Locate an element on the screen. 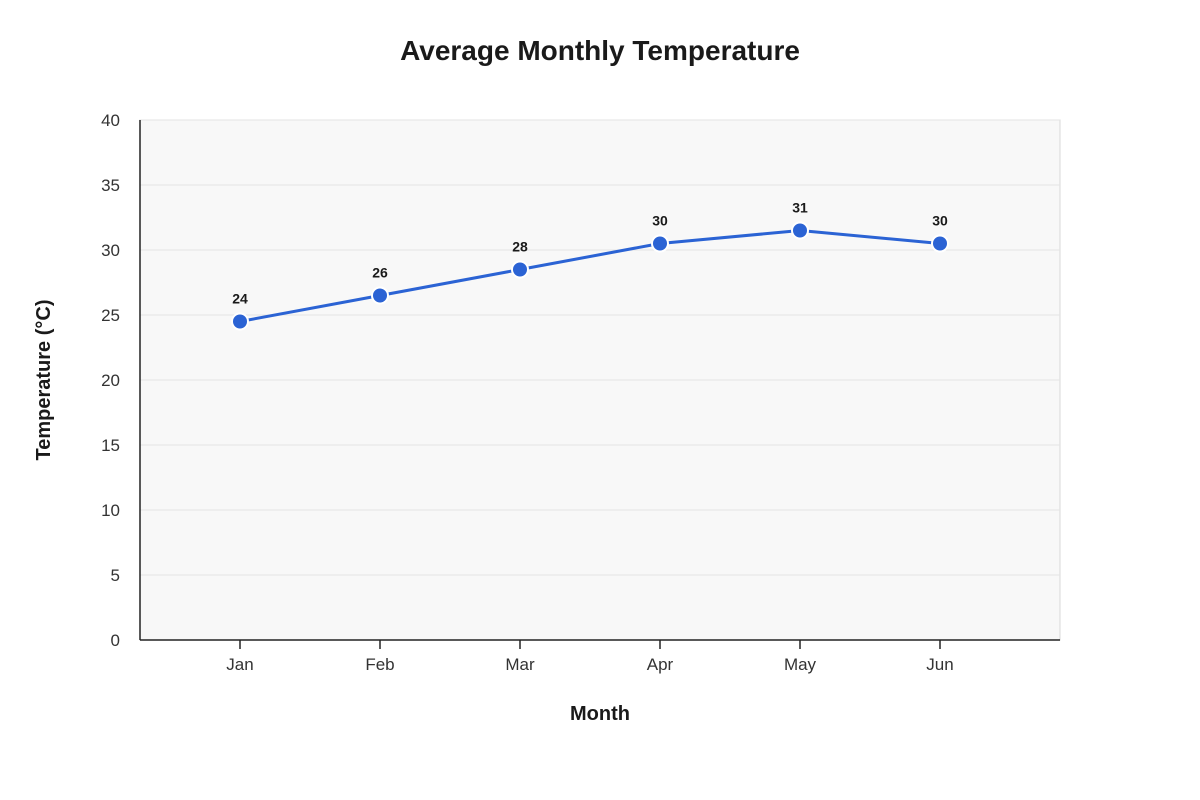 Image resolution: width=1200 pixels, height=800 pixels. data-label: 24 is located at coordinates (240, 299).